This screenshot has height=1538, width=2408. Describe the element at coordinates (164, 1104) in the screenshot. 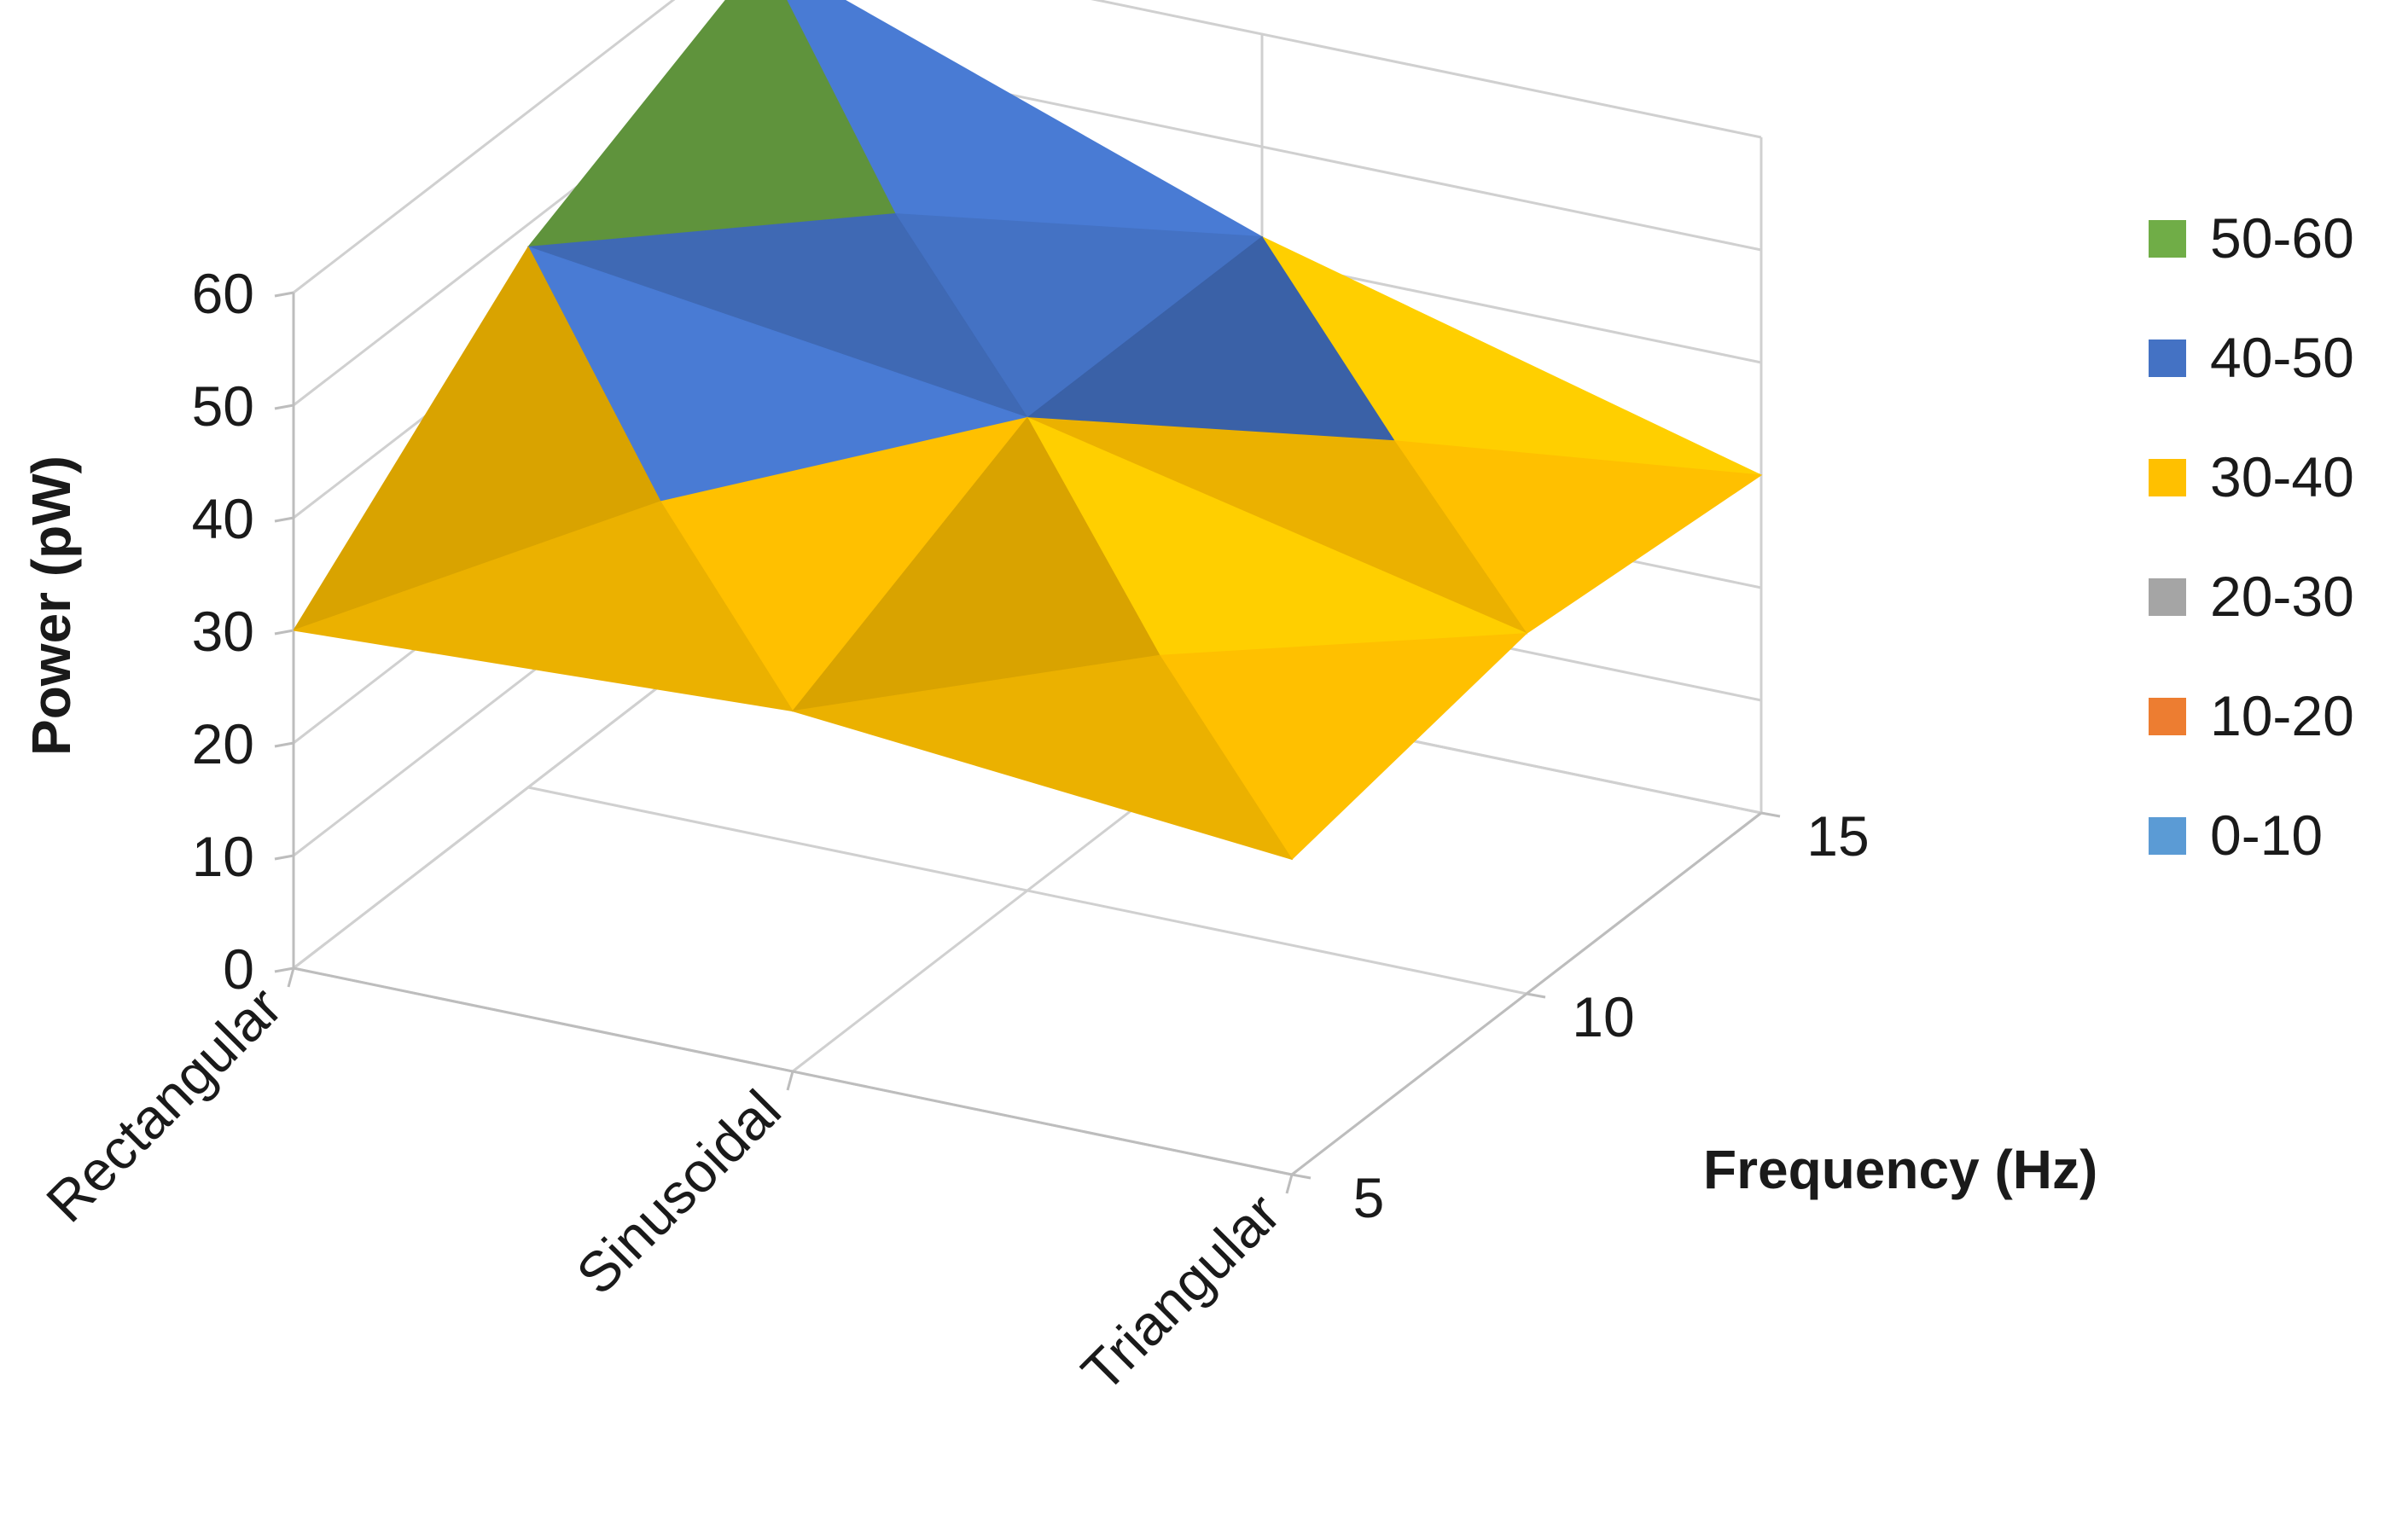

I see `waveform-tick-label: Rectangular` at that location.